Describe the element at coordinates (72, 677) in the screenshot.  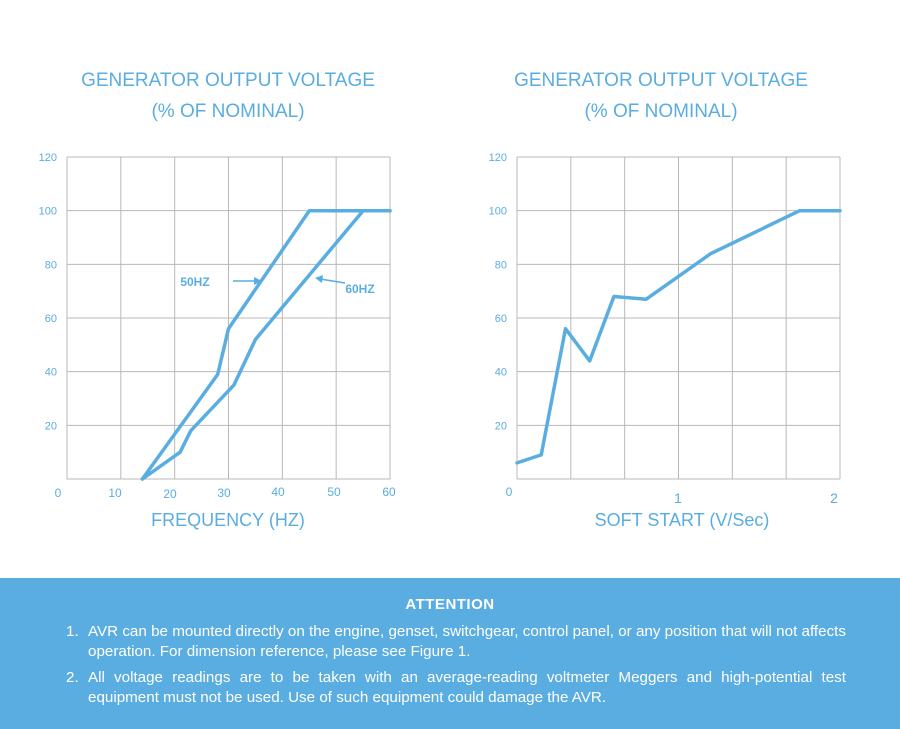
I see `attention-item-number: 2.` at that location.